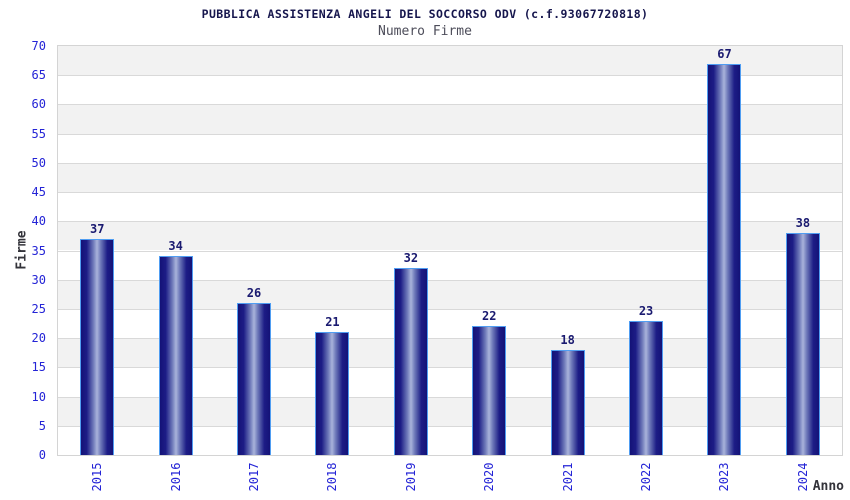  Describe the element at coordinates (175, 355) in the screenshot. I see `bar-2016` at that location.